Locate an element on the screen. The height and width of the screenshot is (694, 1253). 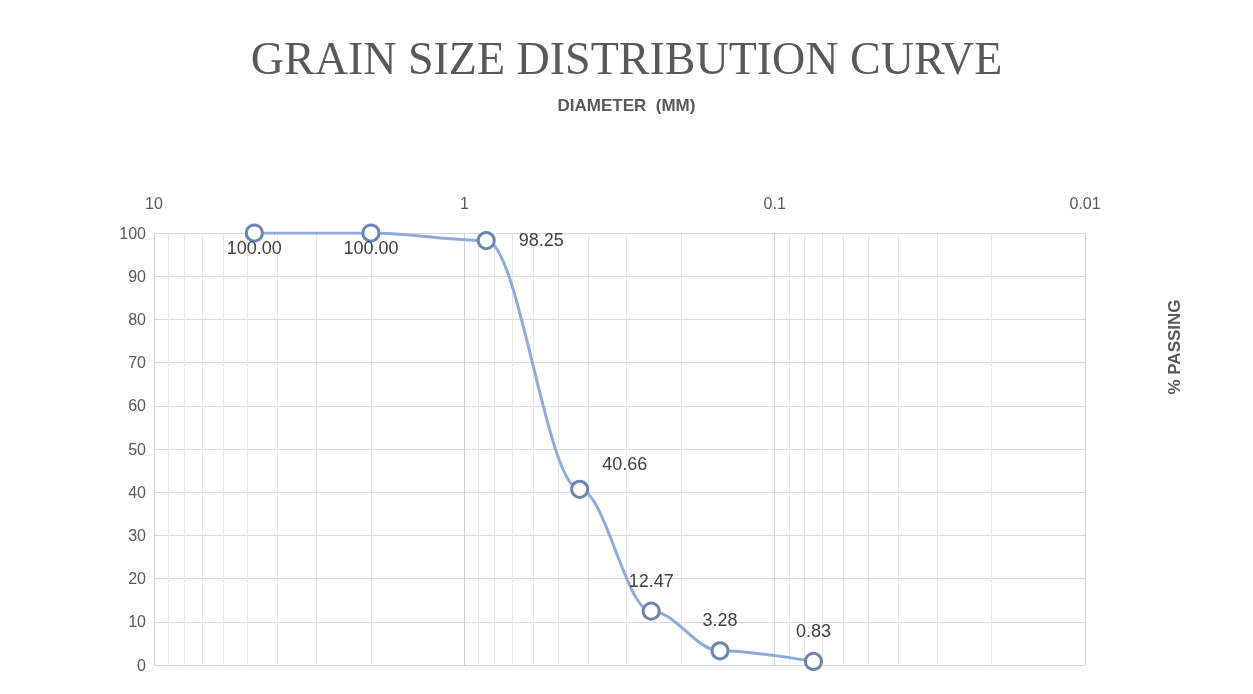
y-tick-label: 50 is located at coordinates (137, 449).